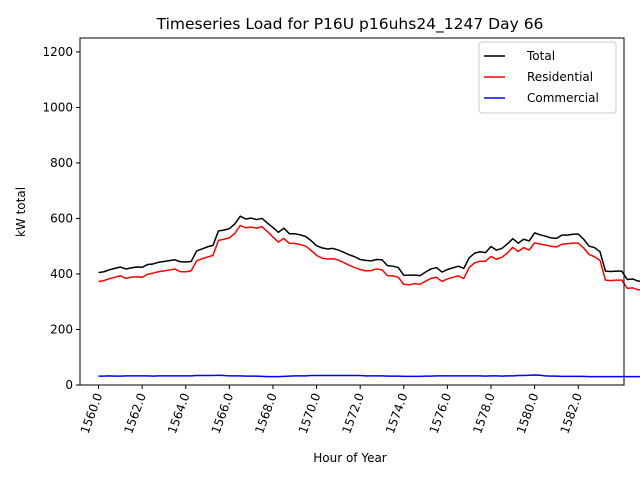 The height and width of the screenshot is (480, 640). I want to click on y-tick-label: 600, so click(61, 218).